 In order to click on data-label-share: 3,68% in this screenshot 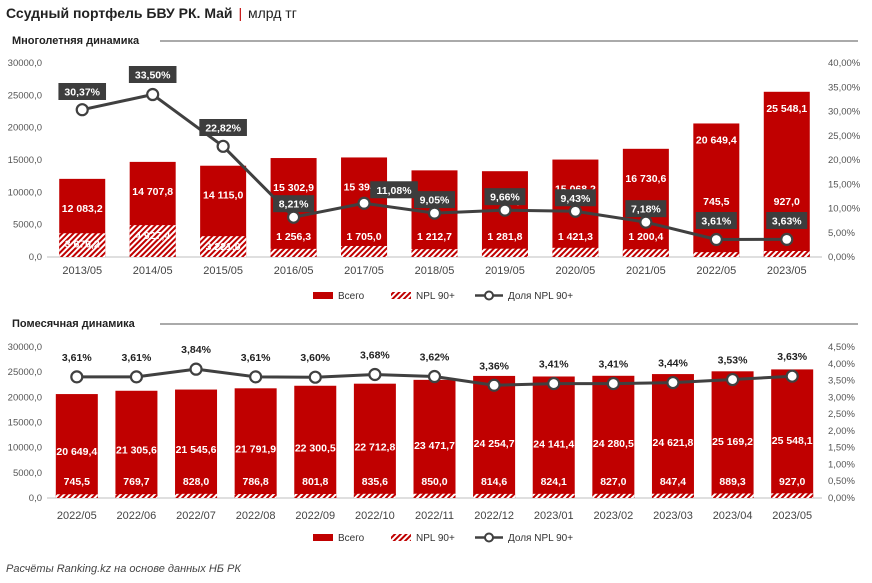, I will do `click(375, 356)`.